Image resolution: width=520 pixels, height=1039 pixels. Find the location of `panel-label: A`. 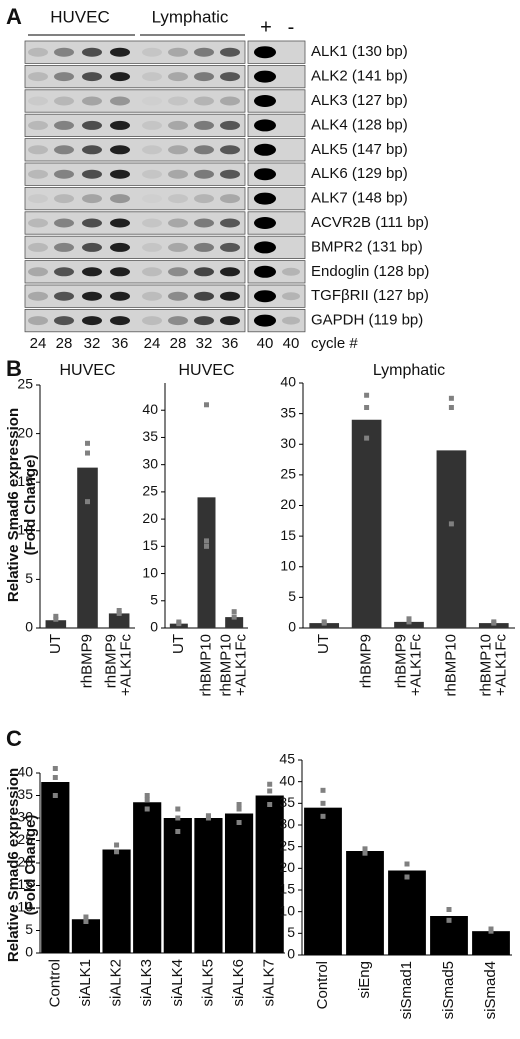

panel-label: A is located at coordinates (14, 16).